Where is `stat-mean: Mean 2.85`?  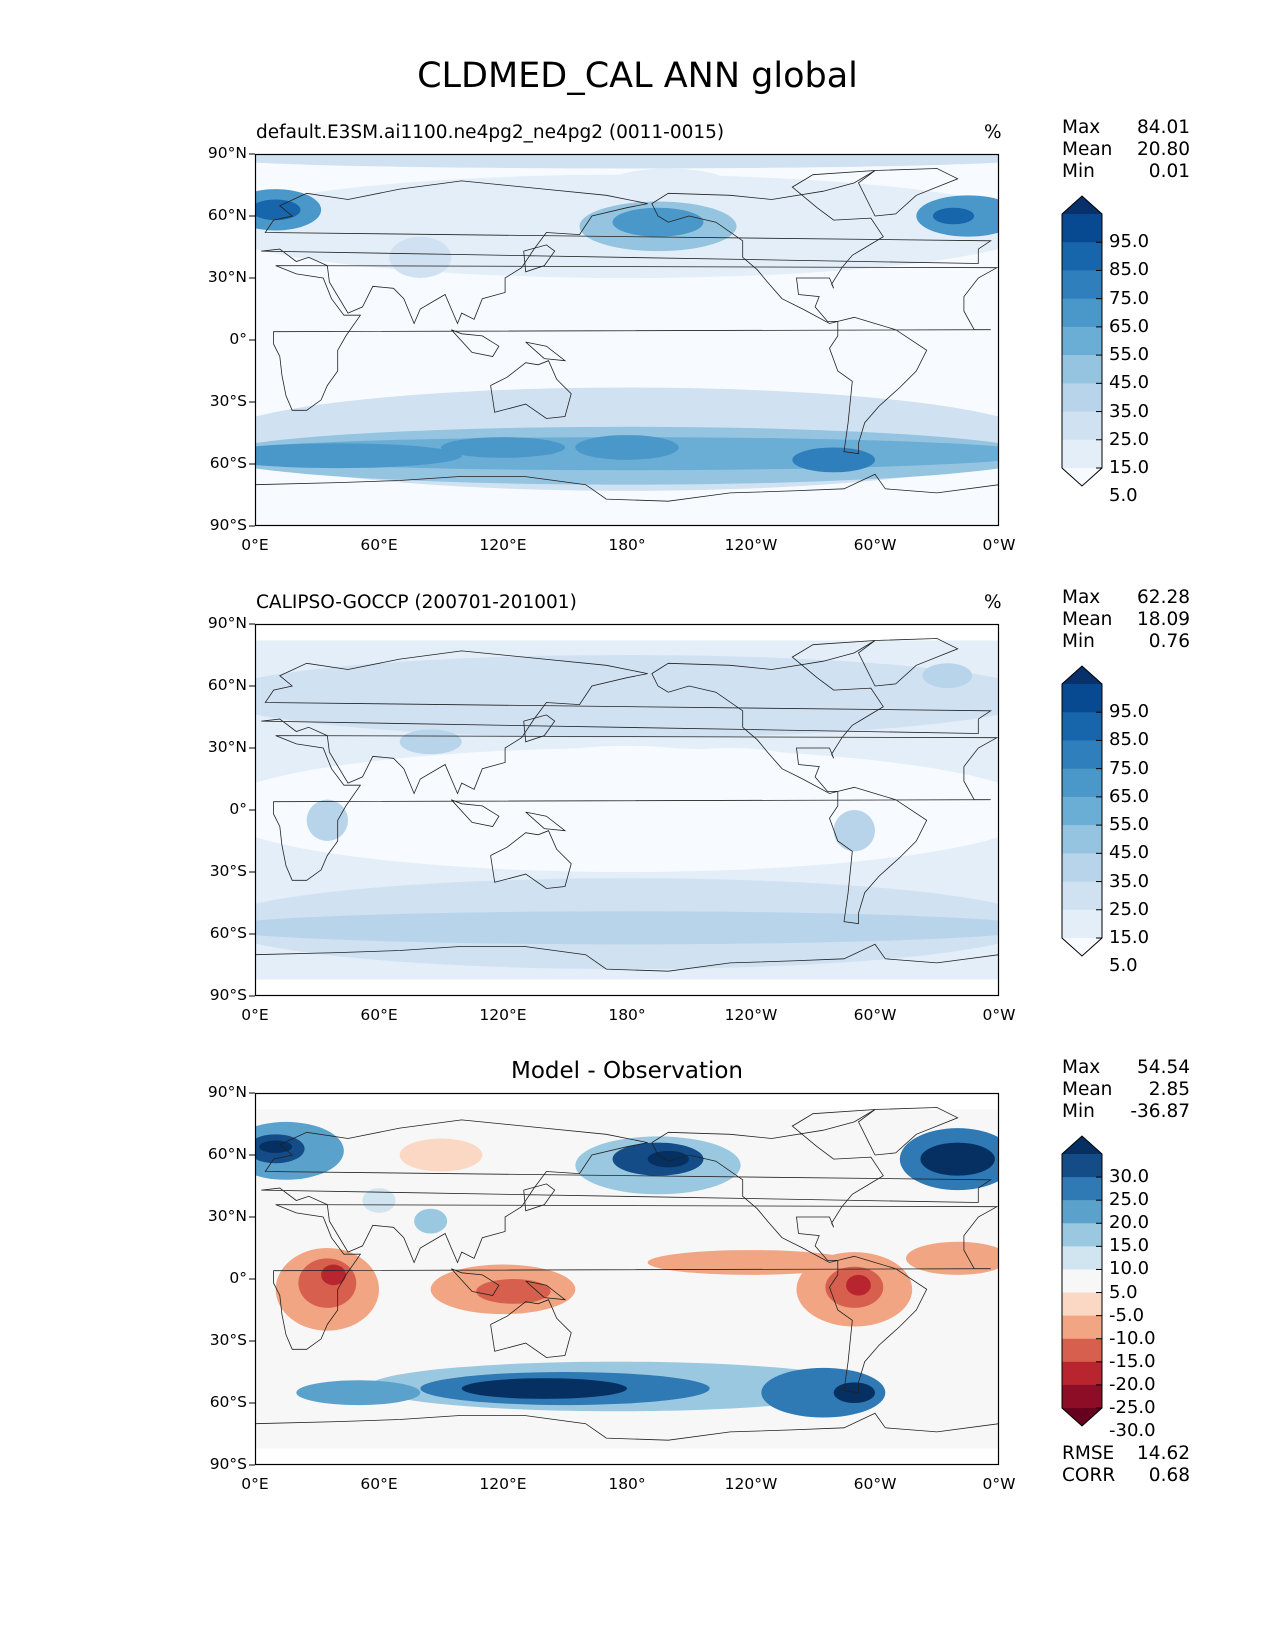
stat-mean: Mean 2.85 is located at coordinates (1126, 1089).